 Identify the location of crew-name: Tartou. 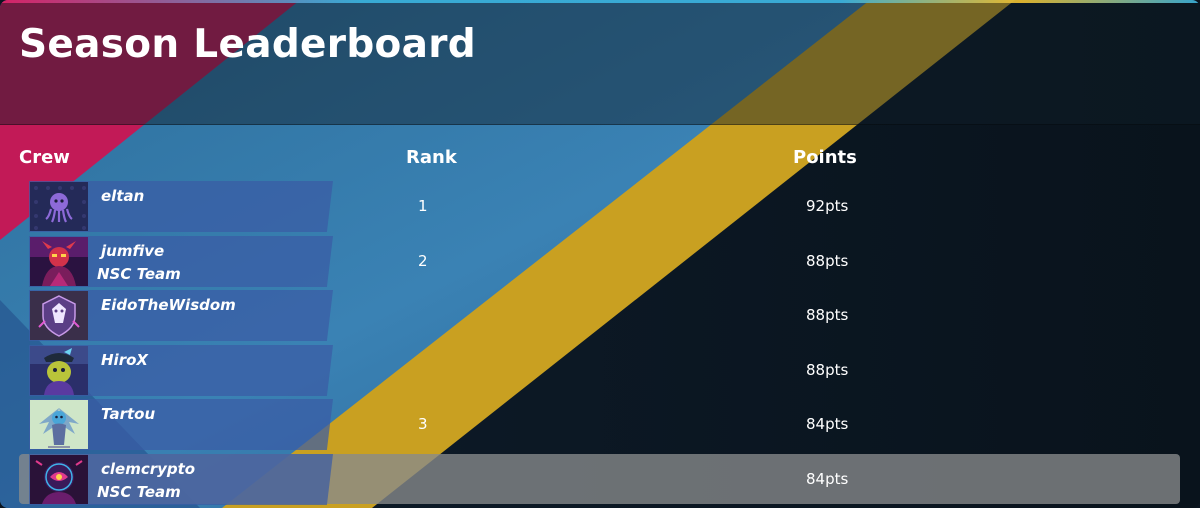
(128, 414).